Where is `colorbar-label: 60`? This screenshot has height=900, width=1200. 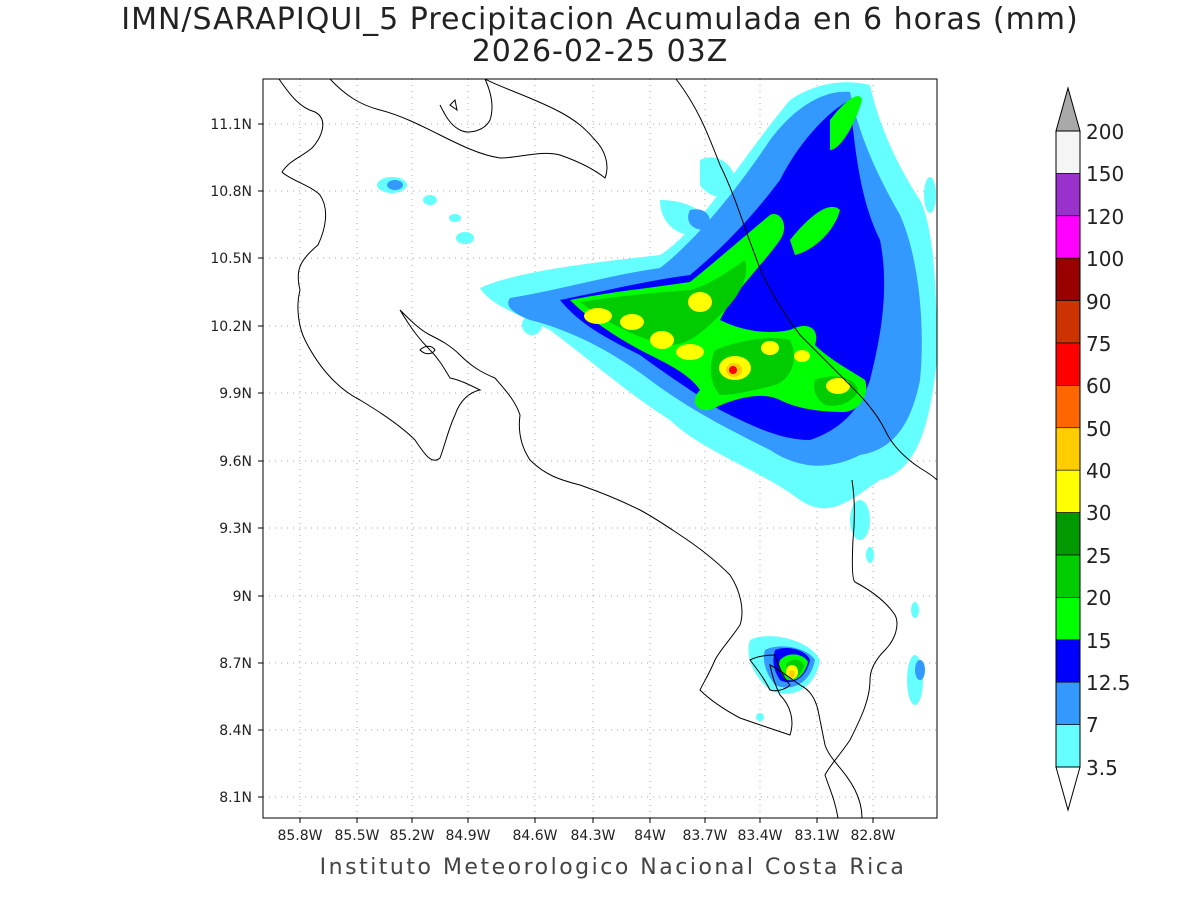 colorbar-label: 60 is located at coordinates (1098, 386).